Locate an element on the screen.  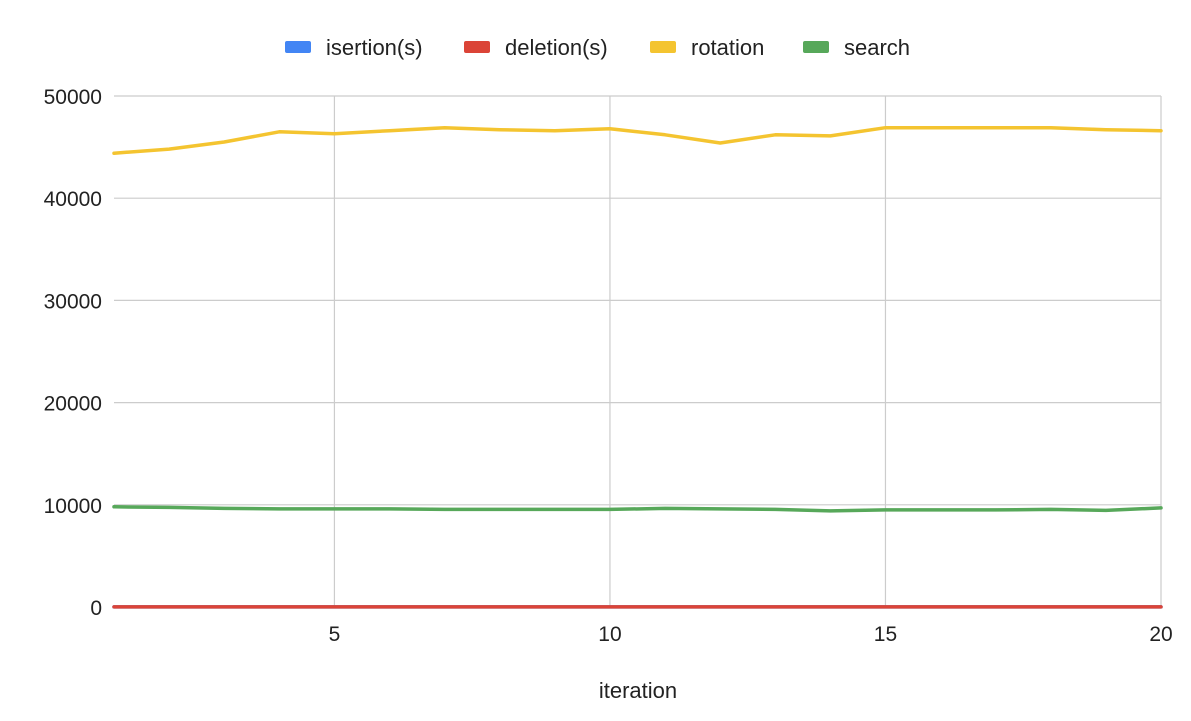
legend: isertion(s) deletion(s) rotation search is located at coordinates (597, 47).